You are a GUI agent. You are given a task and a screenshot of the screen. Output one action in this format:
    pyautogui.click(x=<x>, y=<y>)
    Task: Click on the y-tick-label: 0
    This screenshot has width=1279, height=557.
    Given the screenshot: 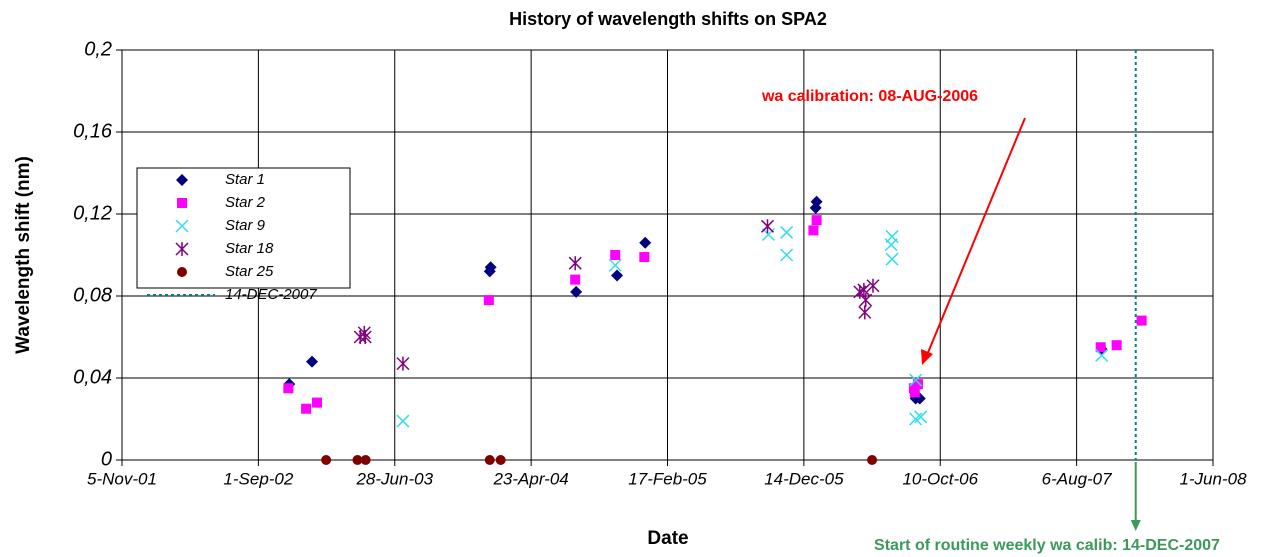 What is the action you would take?
    pyautogui.click(x=106, y=459)
    